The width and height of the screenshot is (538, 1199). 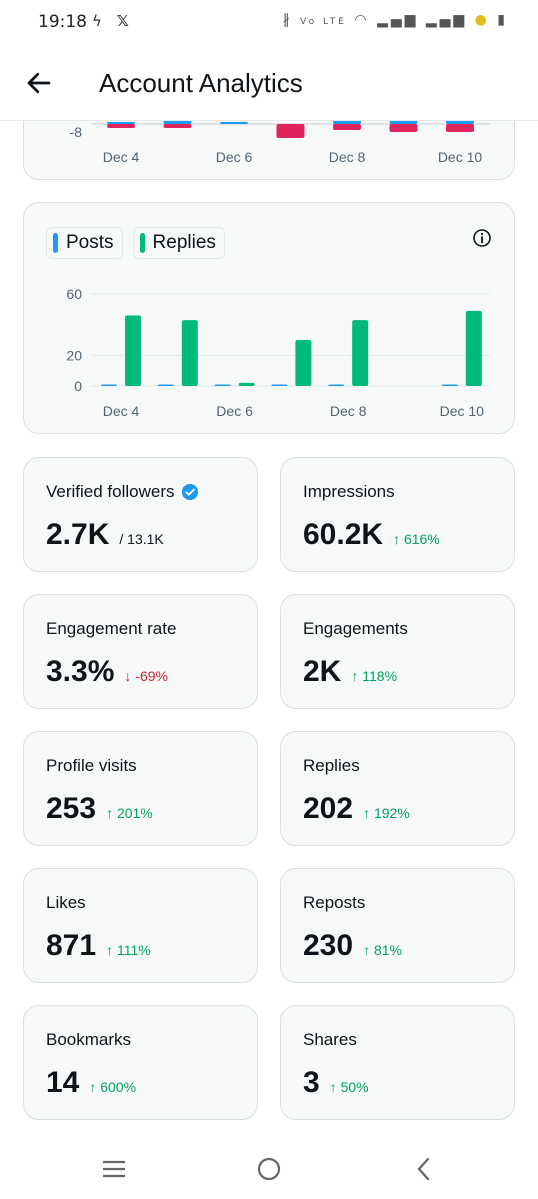 What do you see at coordinates (355, 629) in the screenshot?
I see `stat-label: Engagements` at bounding box center [355, 629].